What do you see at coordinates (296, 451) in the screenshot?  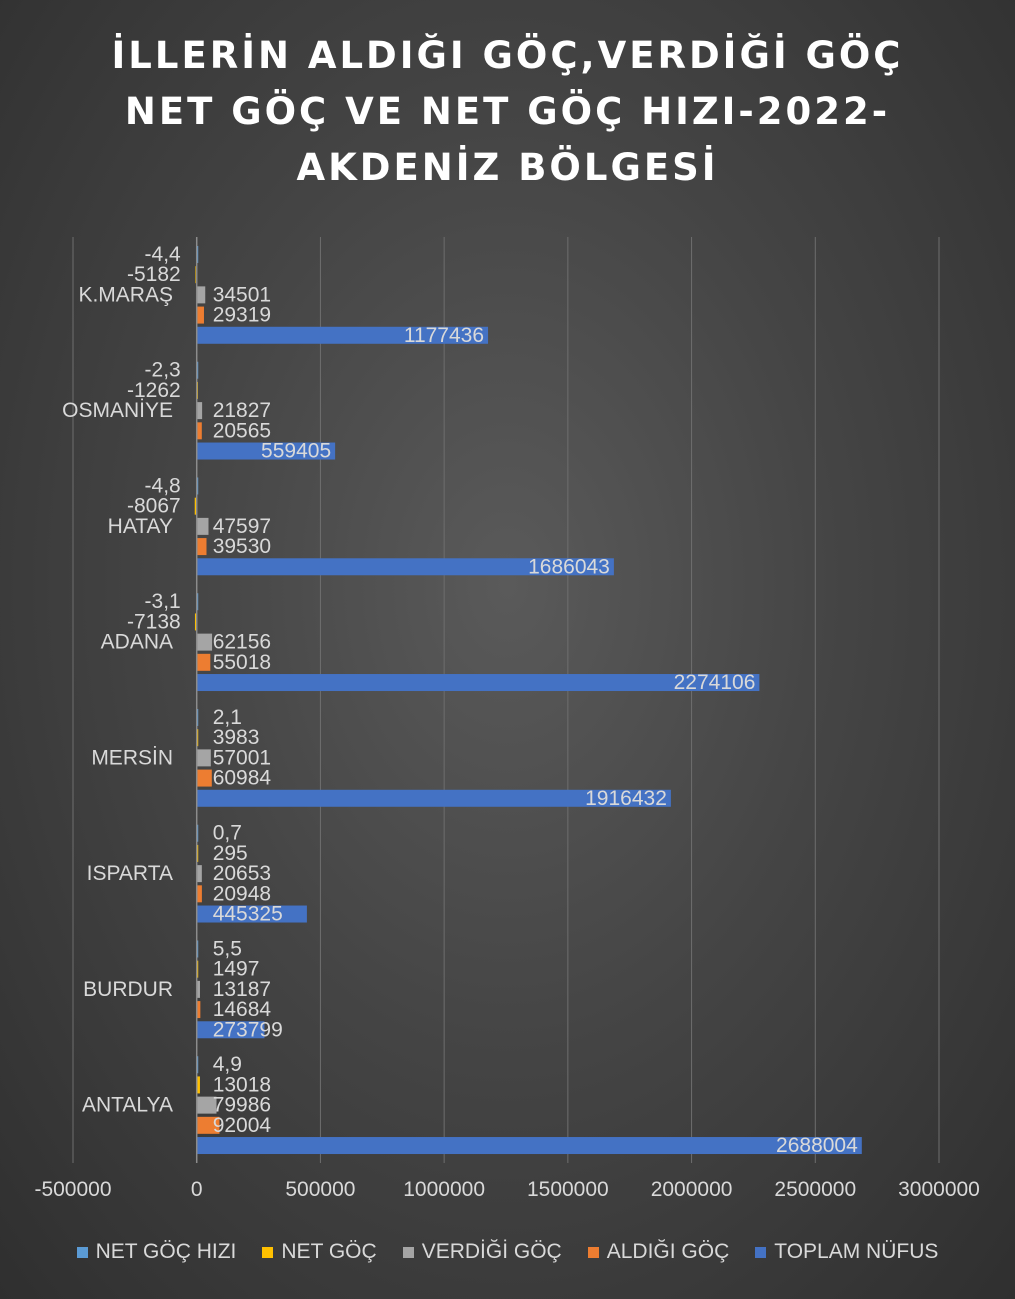 I see `data-label: 559405` at bounding box center [296, 451].